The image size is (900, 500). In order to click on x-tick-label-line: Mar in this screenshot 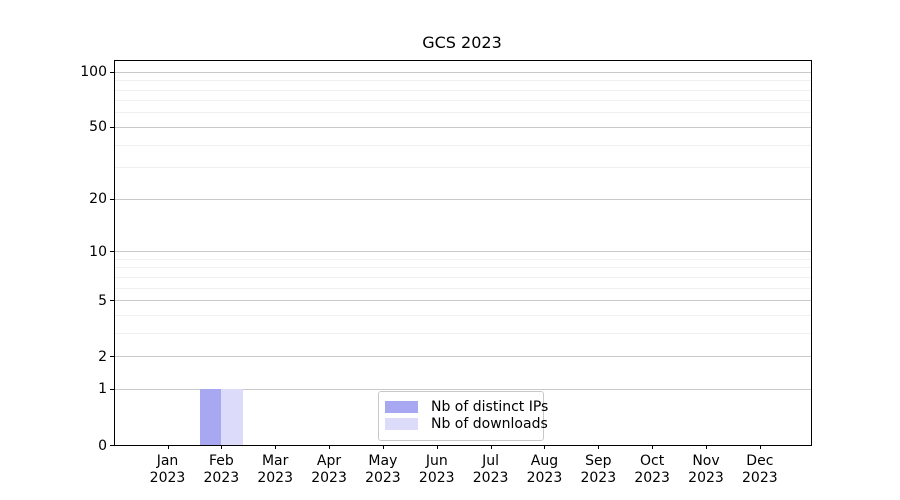, I will do `click(275, 461)`.